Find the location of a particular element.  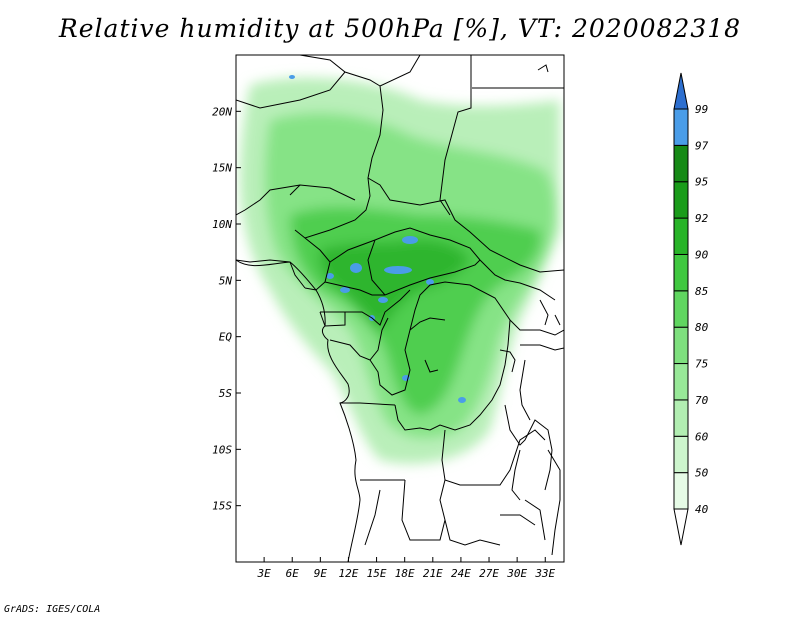

lon-tick-label: 18E is located at coordinates (405, 573).